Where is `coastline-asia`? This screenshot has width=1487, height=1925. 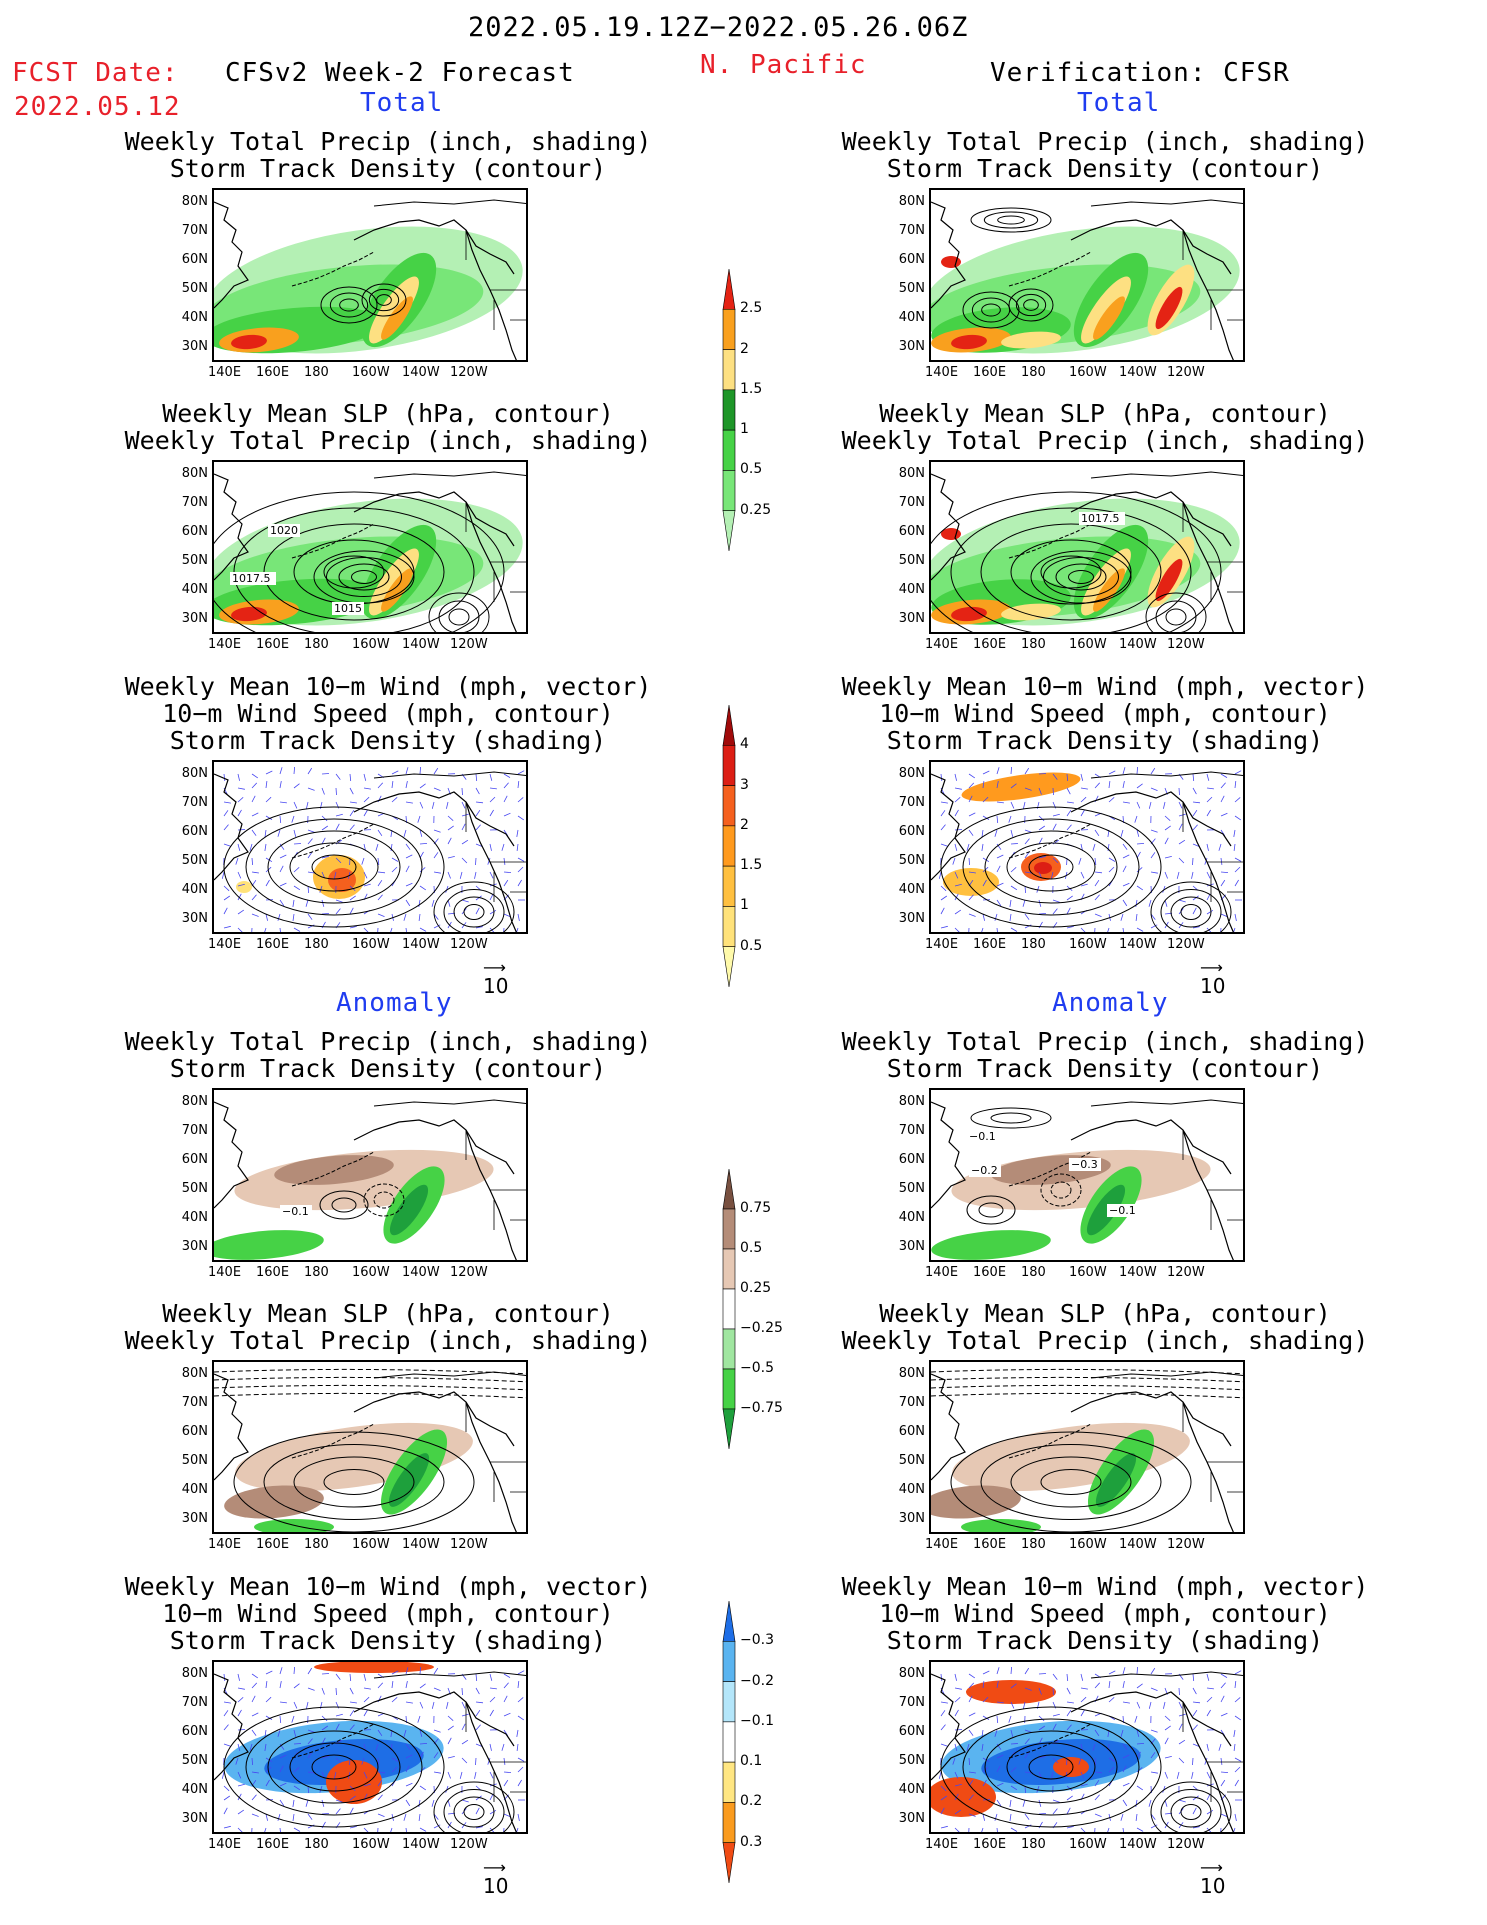
coastline-asia is located at coordinates (948, 255).